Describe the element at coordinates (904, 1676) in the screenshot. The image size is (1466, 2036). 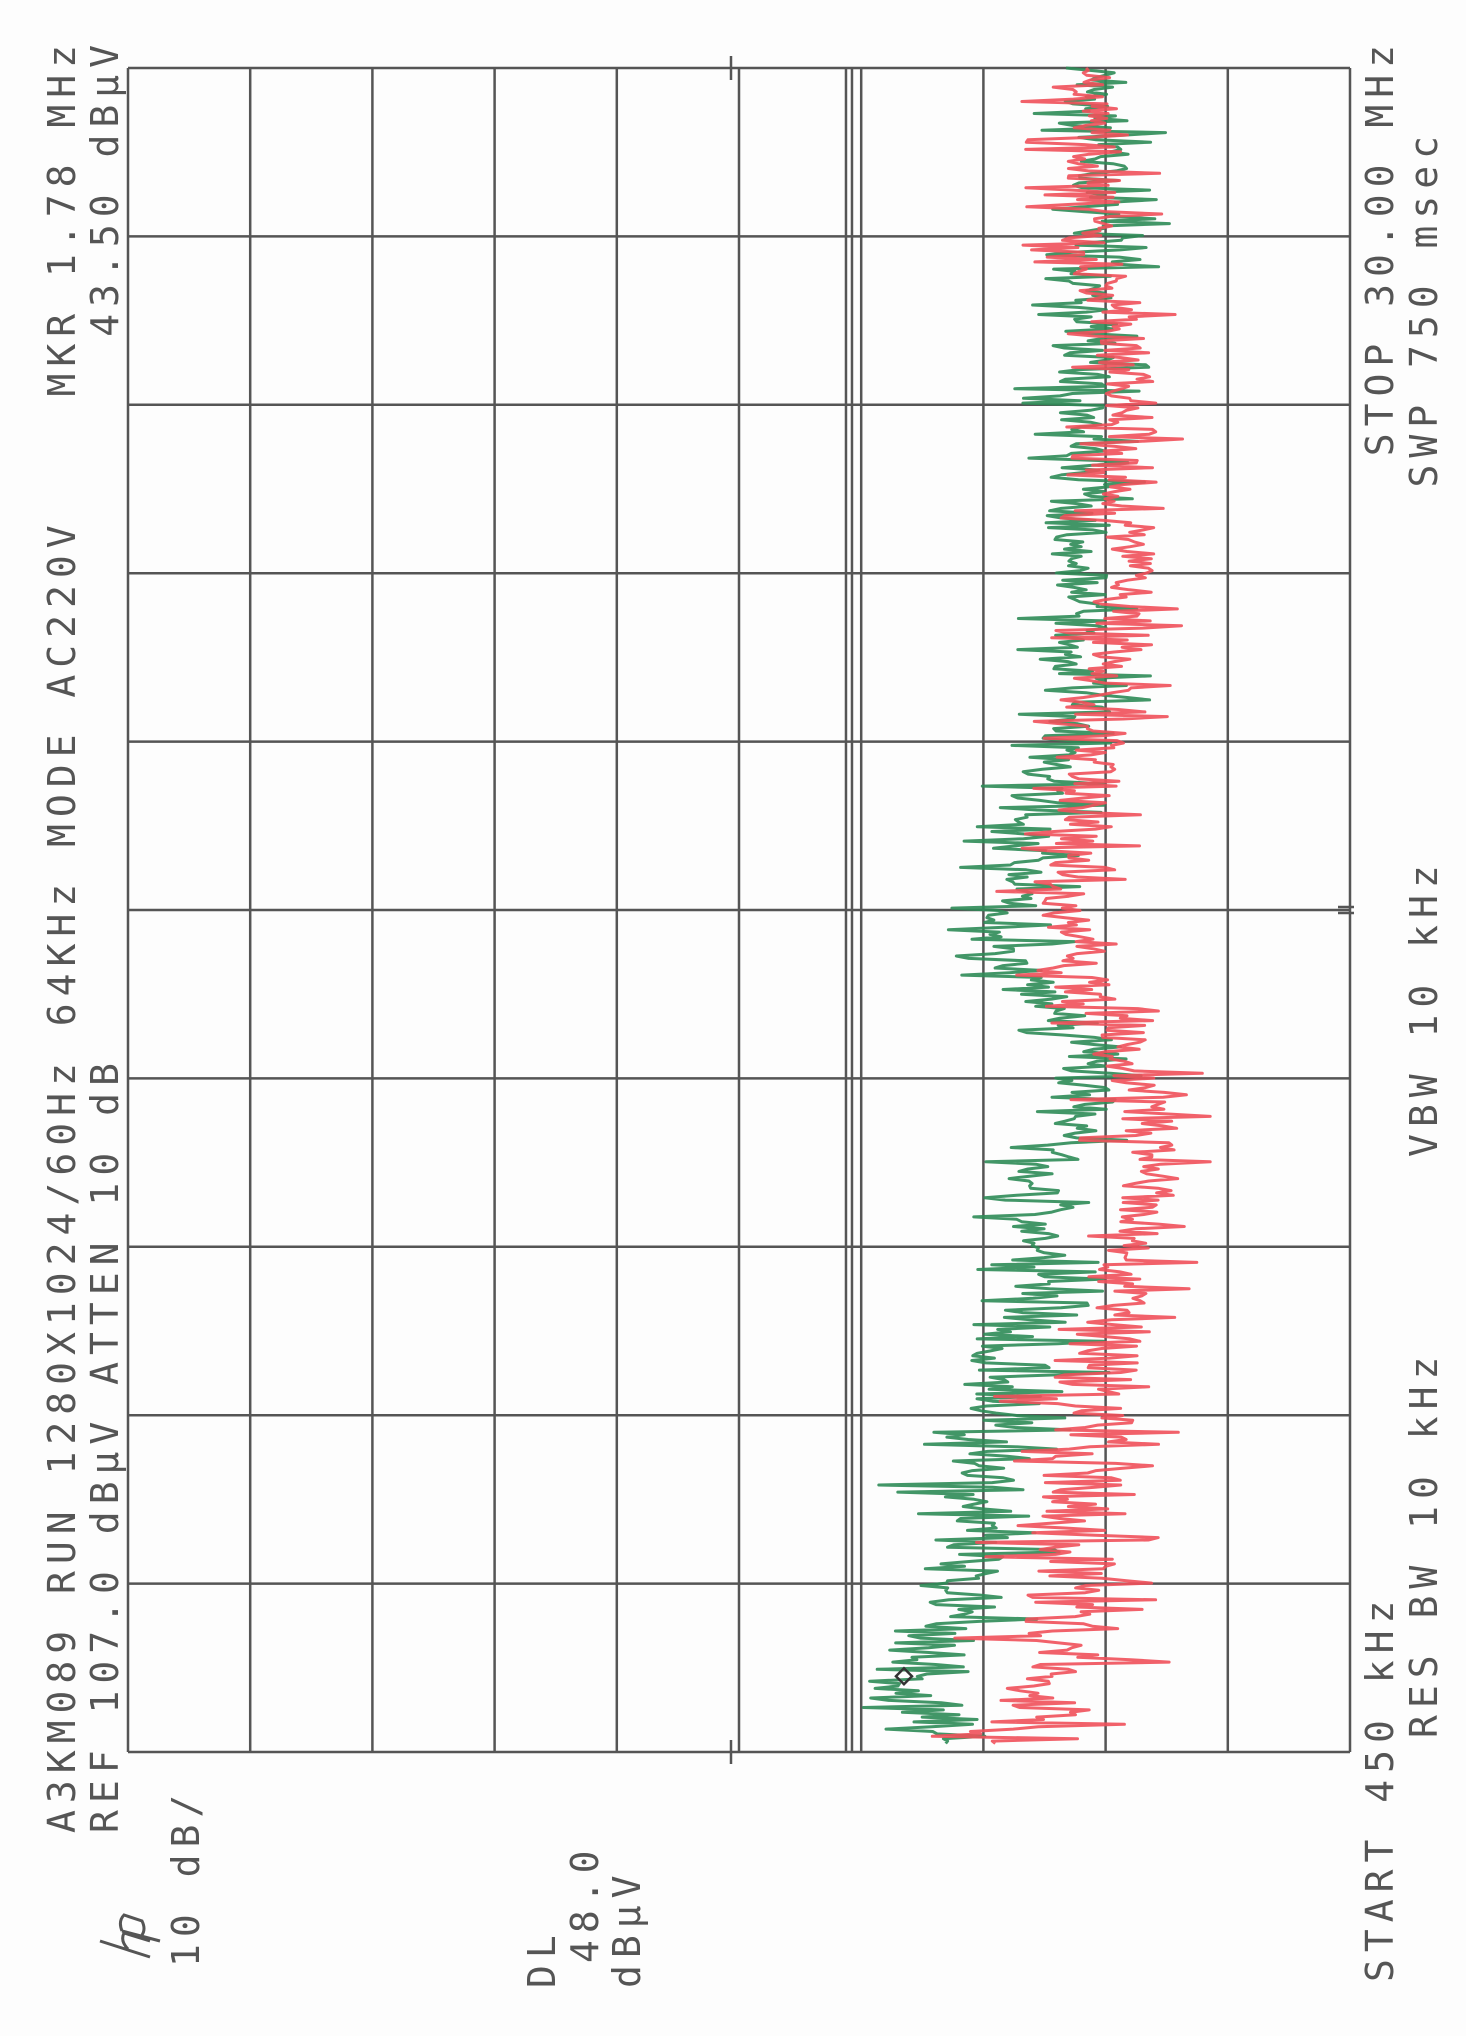
I see `marker-diamond` at that location.